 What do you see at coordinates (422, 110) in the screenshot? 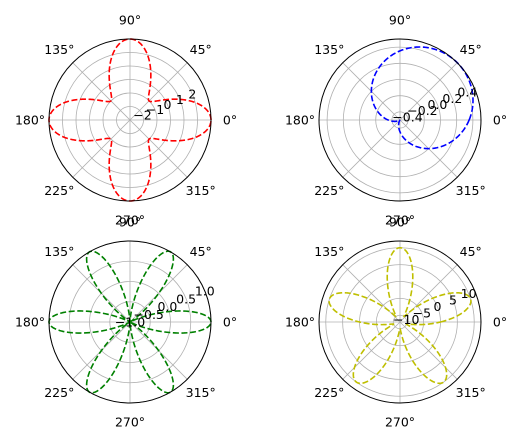
I see `r-tick-label: −0.2` at bounding box center [422, 110].